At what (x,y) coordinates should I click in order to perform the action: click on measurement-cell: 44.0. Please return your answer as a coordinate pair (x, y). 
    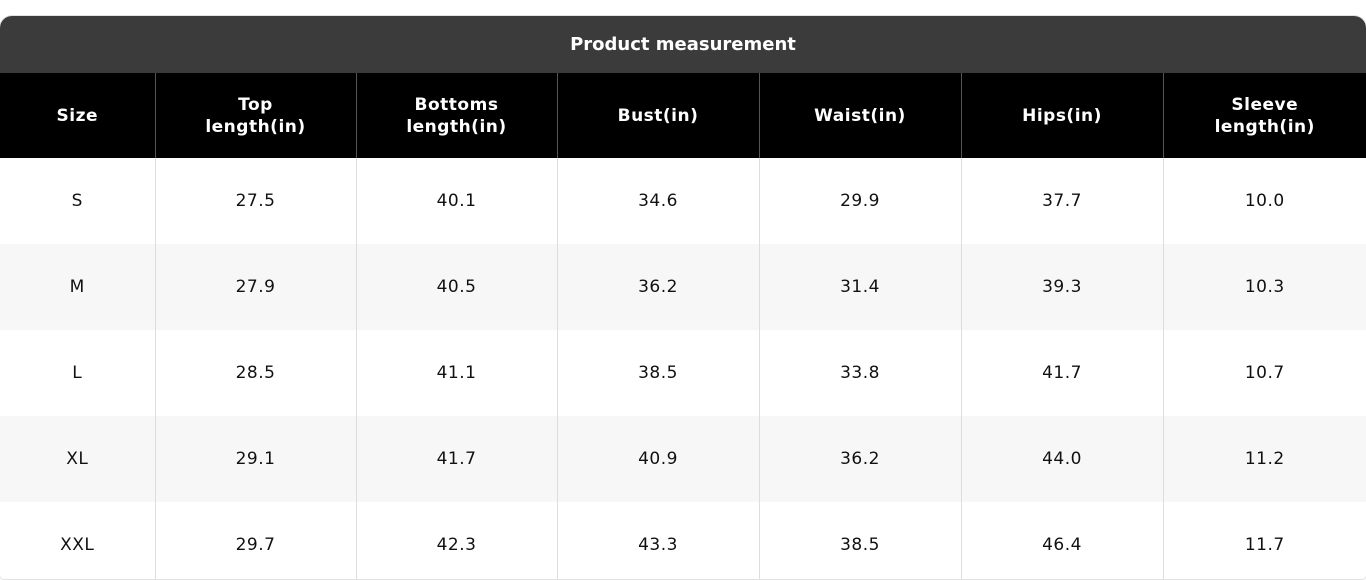
    Looking at the image, I should click on (1061, 459).